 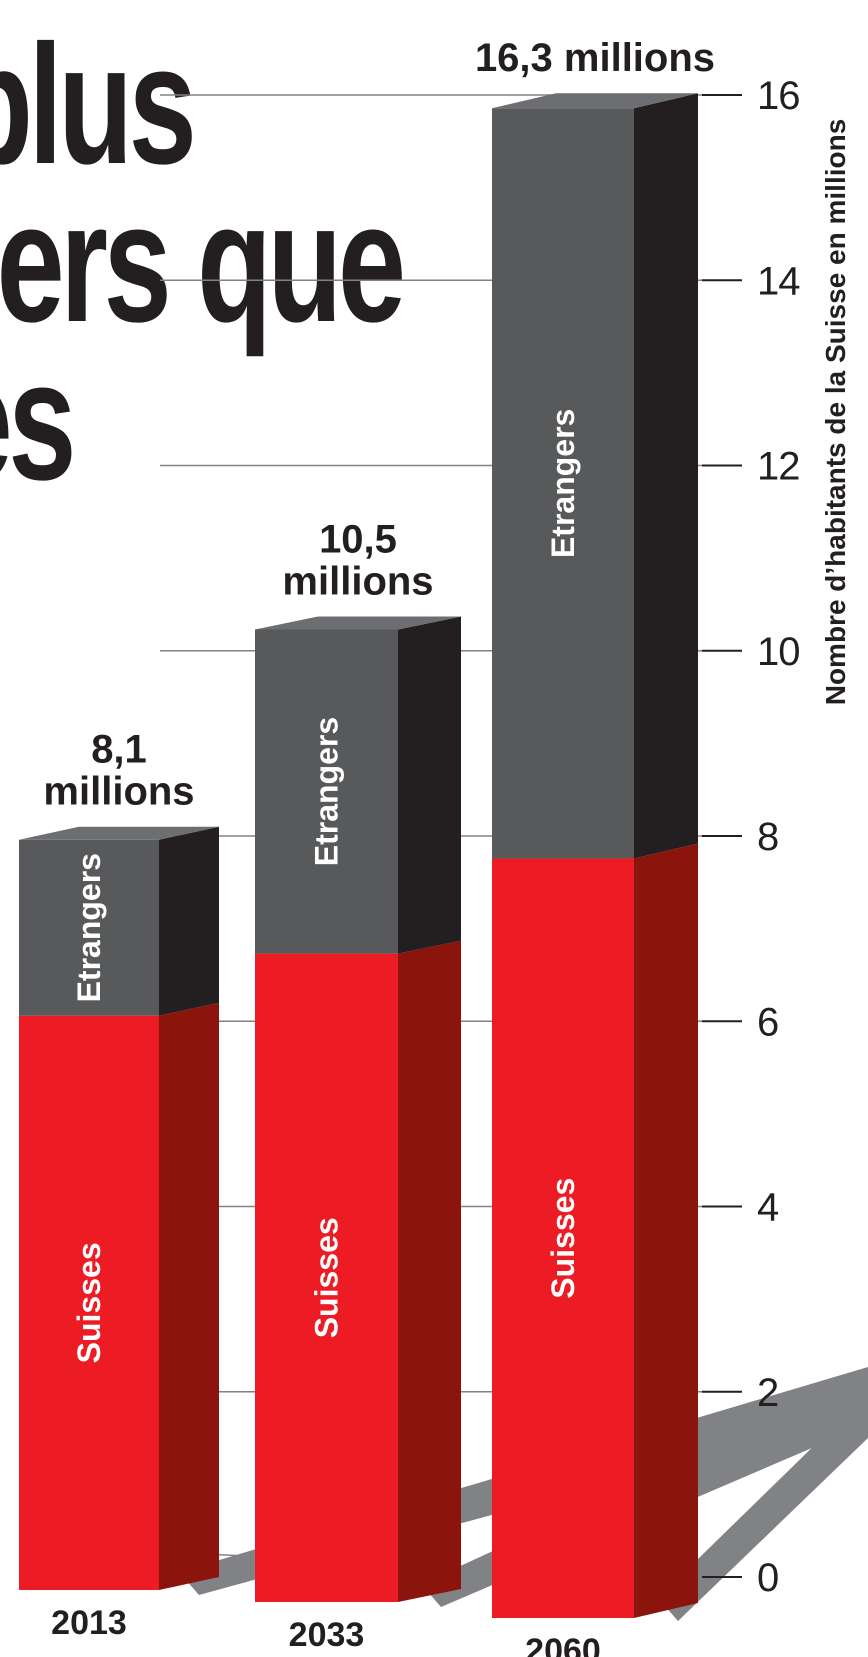 I want to click on bar-suisses-2033, so click(x=326, y=1277).